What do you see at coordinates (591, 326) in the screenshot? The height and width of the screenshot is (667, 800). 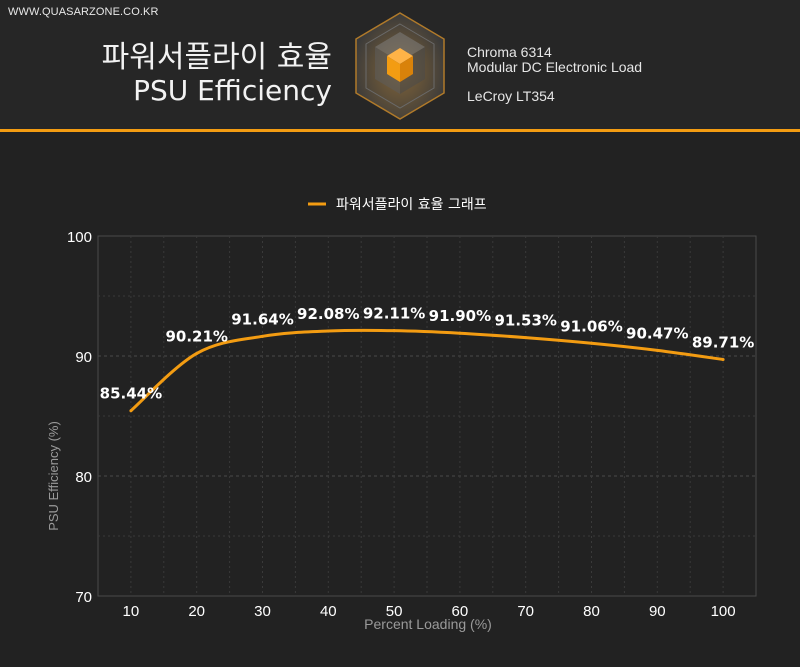 I see `data-label: 91.06%` at bounding box center [591, 326].